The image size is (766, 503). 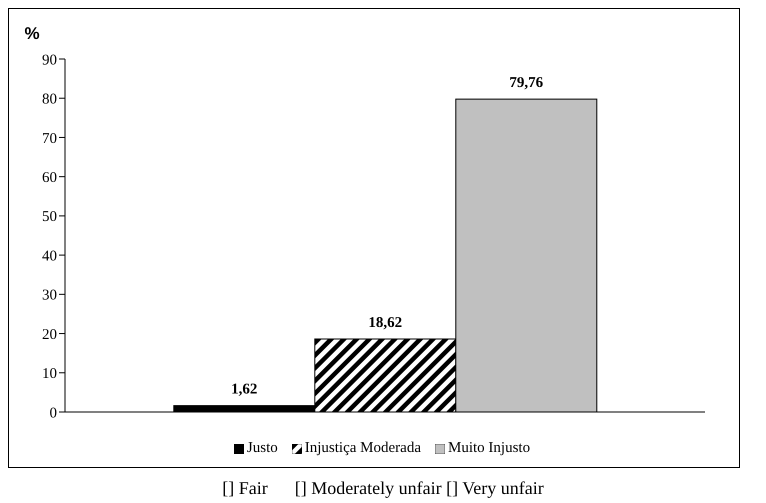 What do you see at coordinates (49, 138) in the screenshot?
I see `y-tick-label: 70` at bounding box center [49, 138].